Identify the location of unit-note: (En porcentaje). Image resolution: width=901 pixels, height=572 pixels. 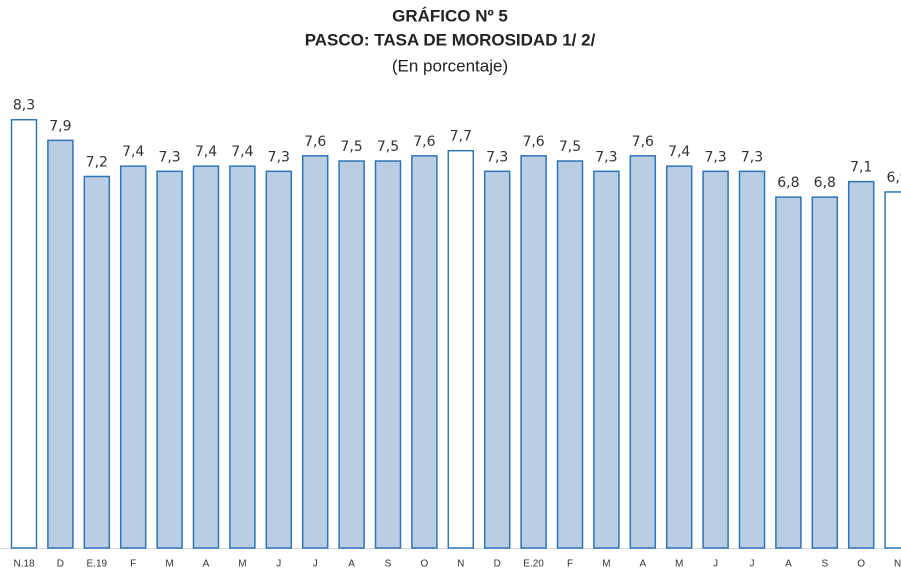
(450, 65).